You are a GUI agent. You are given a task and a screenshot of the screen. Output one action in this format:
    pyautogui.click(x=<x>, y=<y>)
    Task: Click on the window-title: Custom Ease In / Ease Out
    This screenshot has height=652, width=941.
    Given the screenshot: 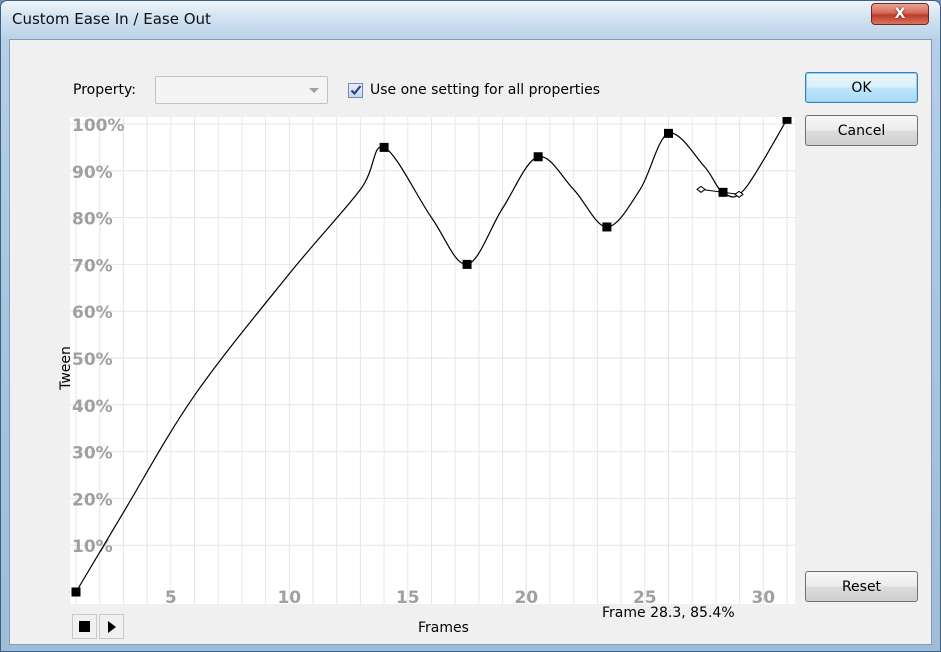 What is the action you would take?
    pyautogui.click(x=111, y=19)
    